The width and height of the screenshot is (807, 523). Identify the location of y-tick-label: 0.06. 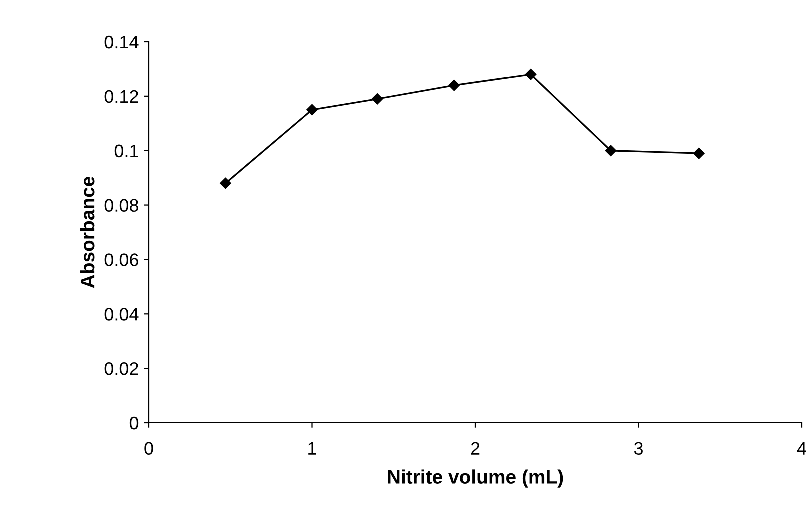
(121, 260).